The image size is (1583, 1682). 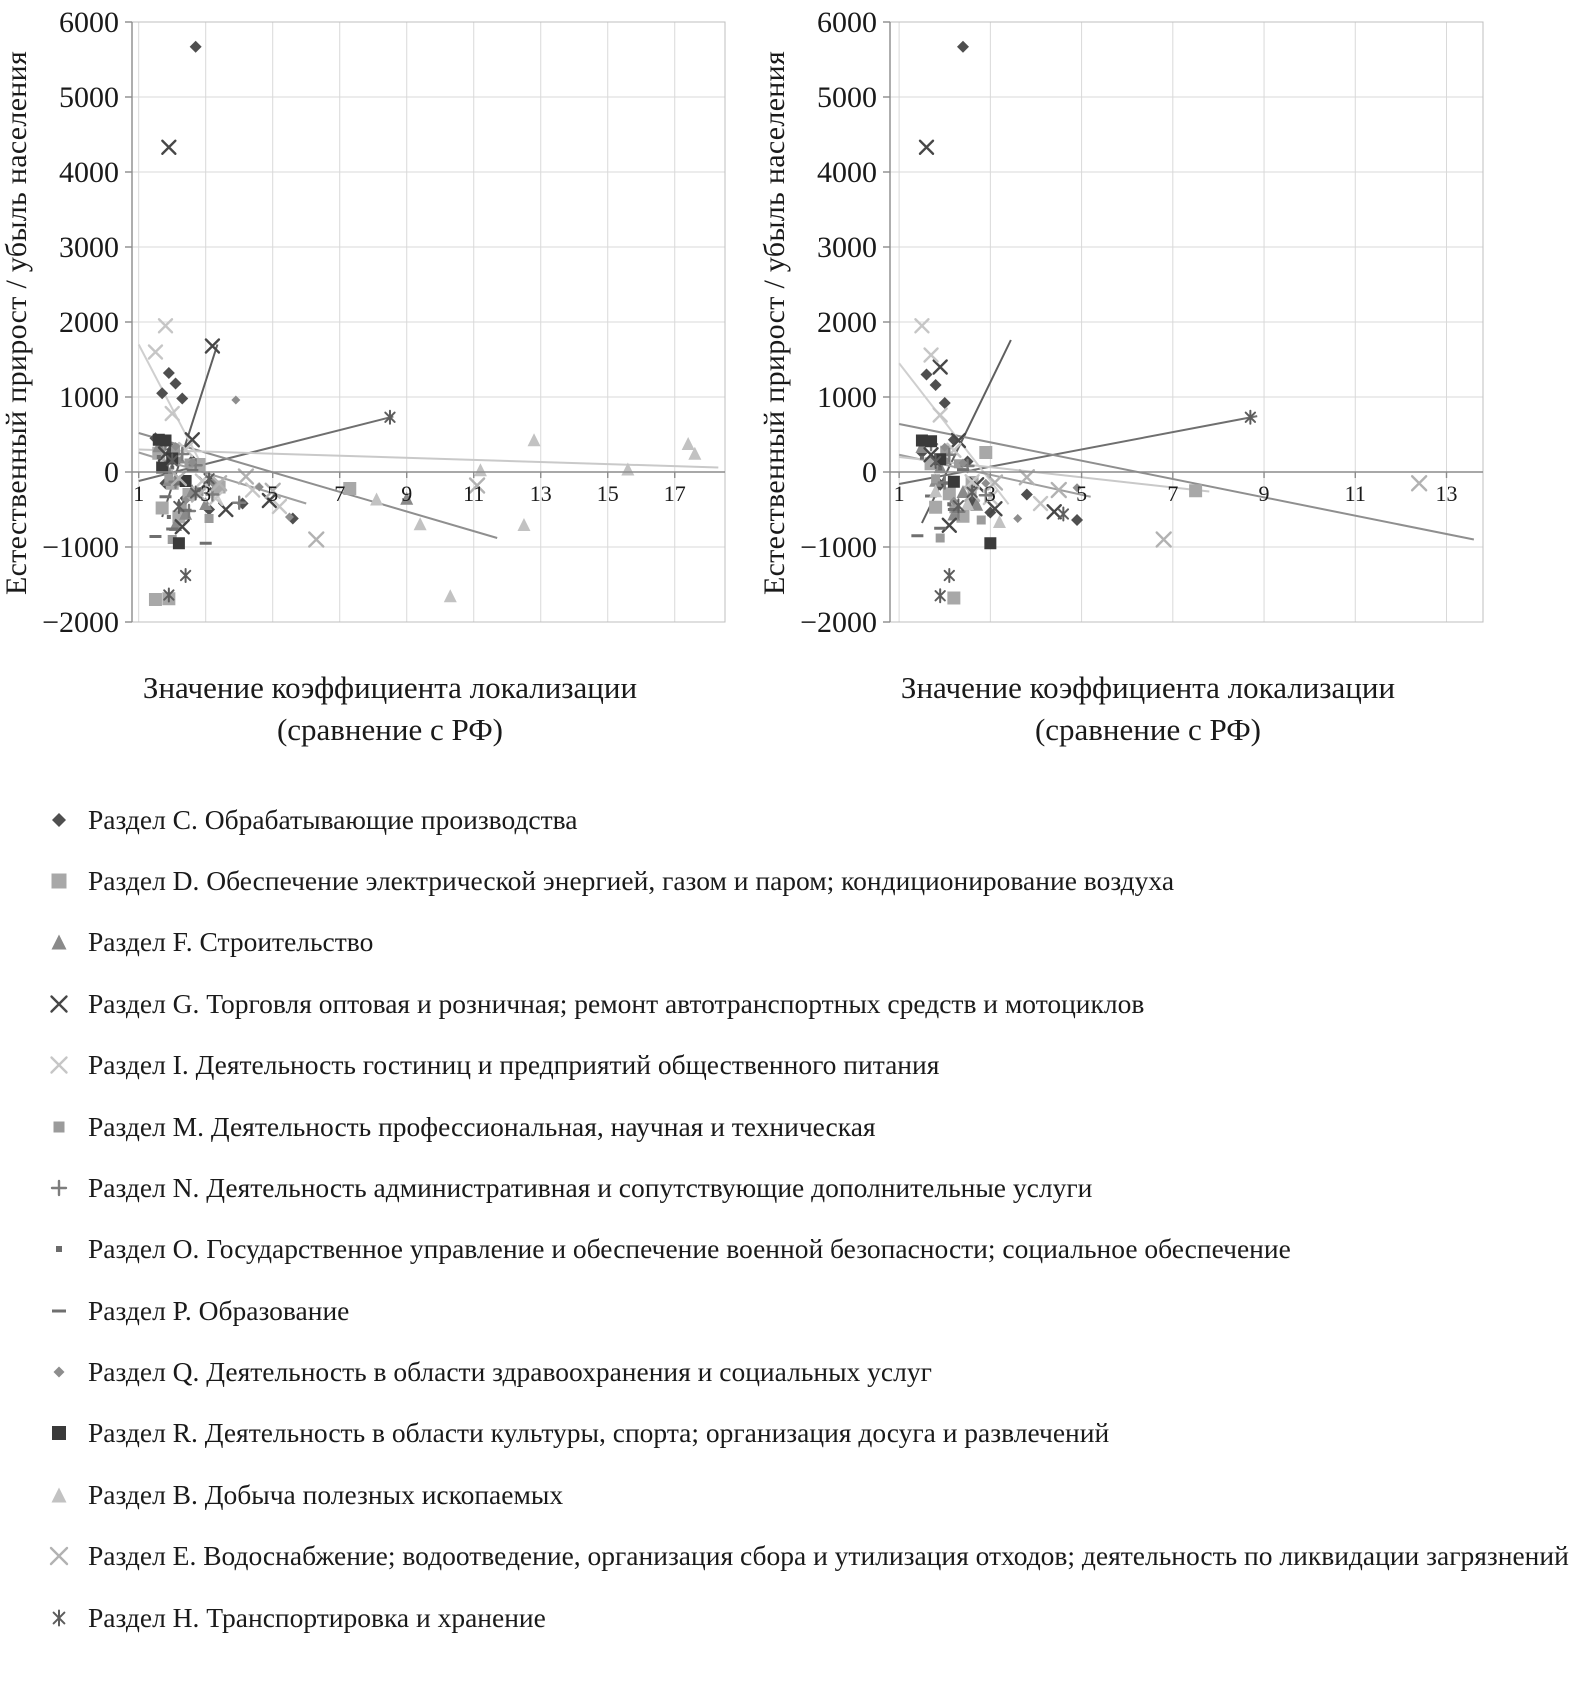 What do you see at coordinates (172, 491) in the screenshot?
I see `series-R` at bounding box center [172, 491].